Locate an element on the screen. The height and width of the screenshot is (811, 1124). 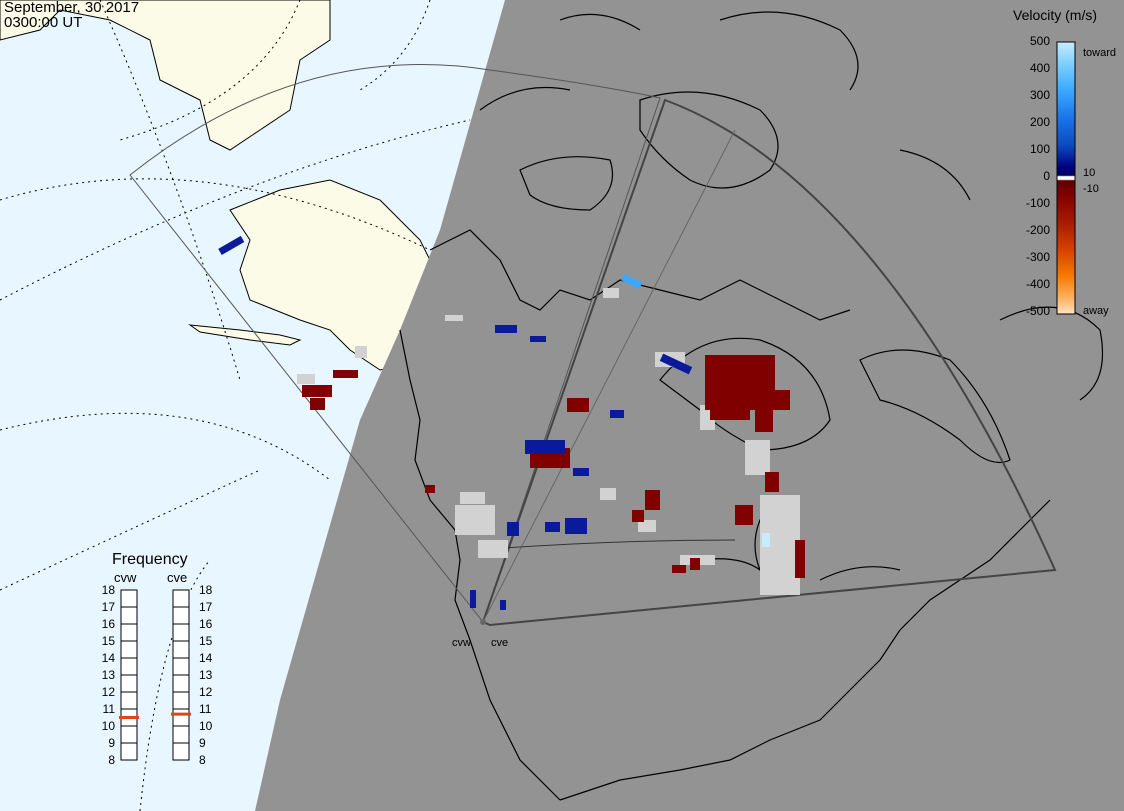
velocity-tick-label: -300 is located at coordinates (1038, 257).